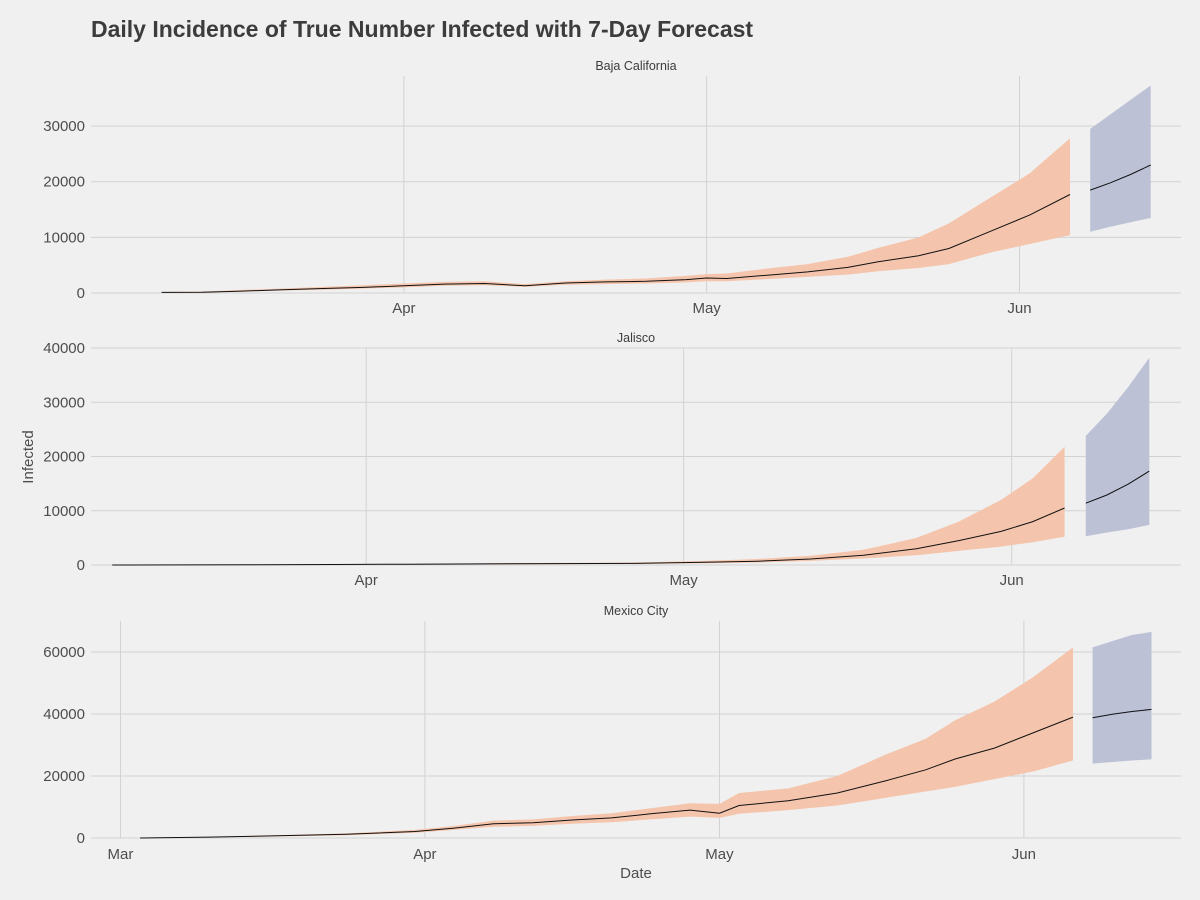 This screenshot has height=900, width=1200. I want to click on panel-title: Jalisco, so click(636, 338).